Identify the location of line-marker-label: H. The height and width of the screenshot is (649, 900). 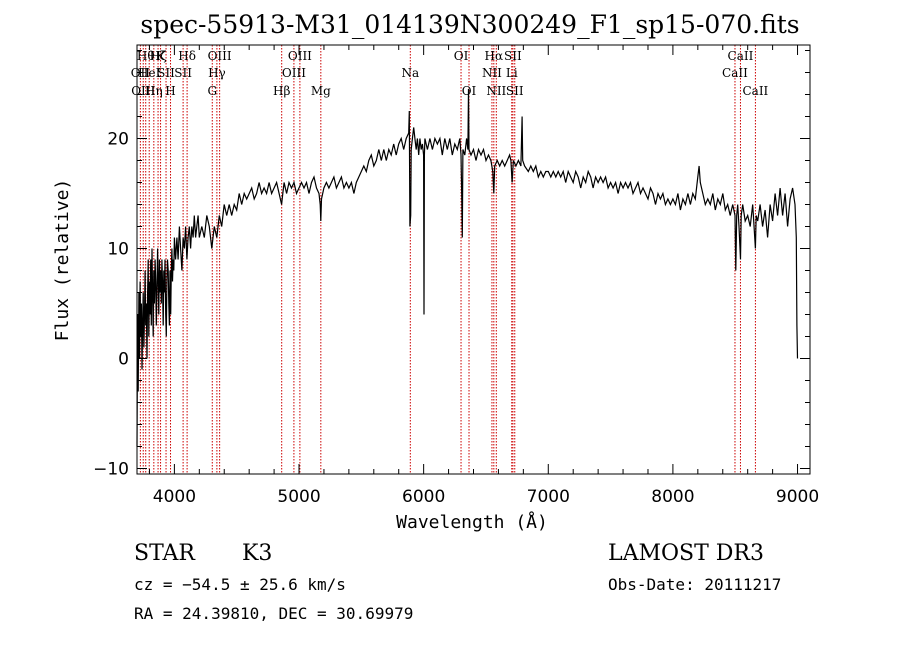
(170, 91).